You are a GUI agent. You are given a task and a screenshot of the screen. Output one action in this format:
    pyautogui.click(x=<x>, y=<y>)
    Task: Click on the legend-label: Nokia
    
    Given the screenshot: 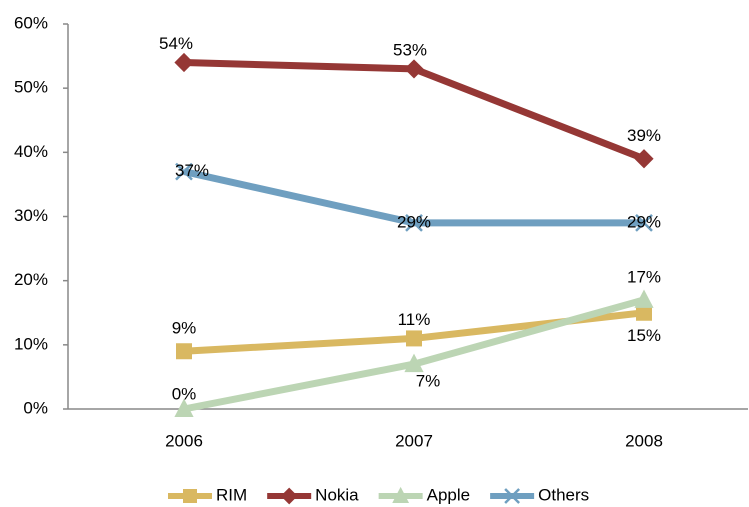 What is the action you would take?
    pyautogui.click(x=337, y=494)
    